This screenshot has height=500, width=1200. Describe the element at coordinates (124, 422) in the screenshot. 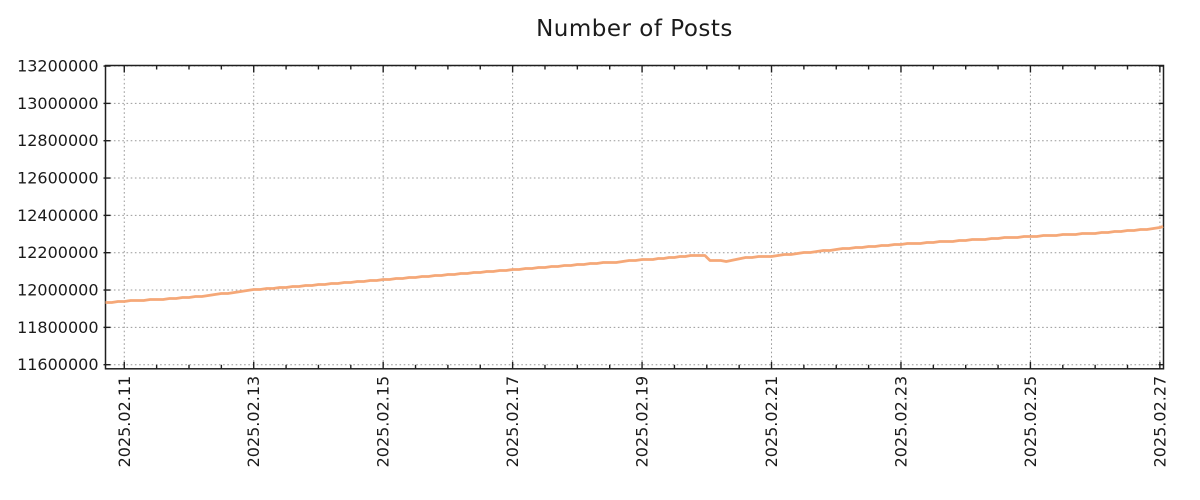

I see `x-tick-label: 2025.02.11` at that location.